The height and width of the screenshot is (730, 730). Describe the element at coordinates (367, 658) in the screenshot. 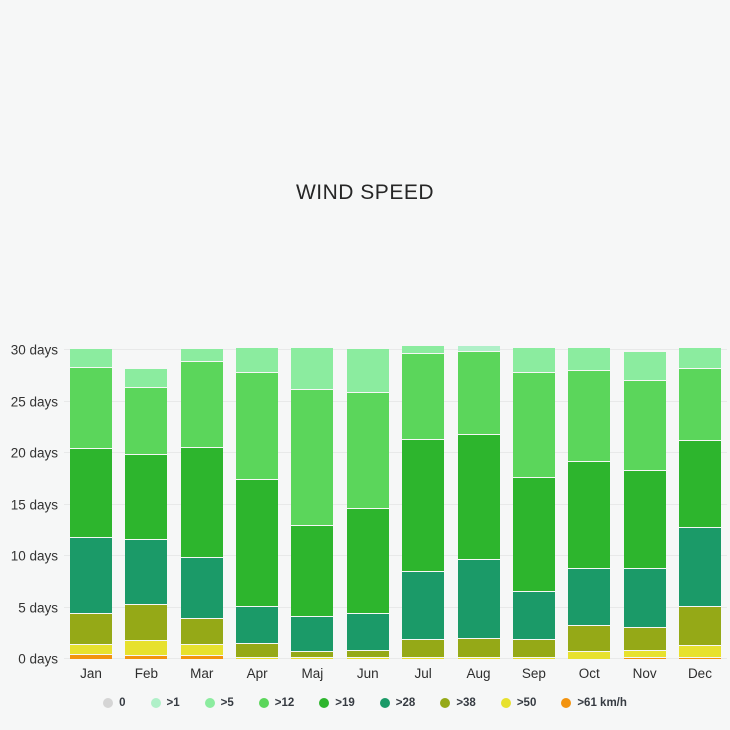

I see `segment-jun-gt50` at that location.